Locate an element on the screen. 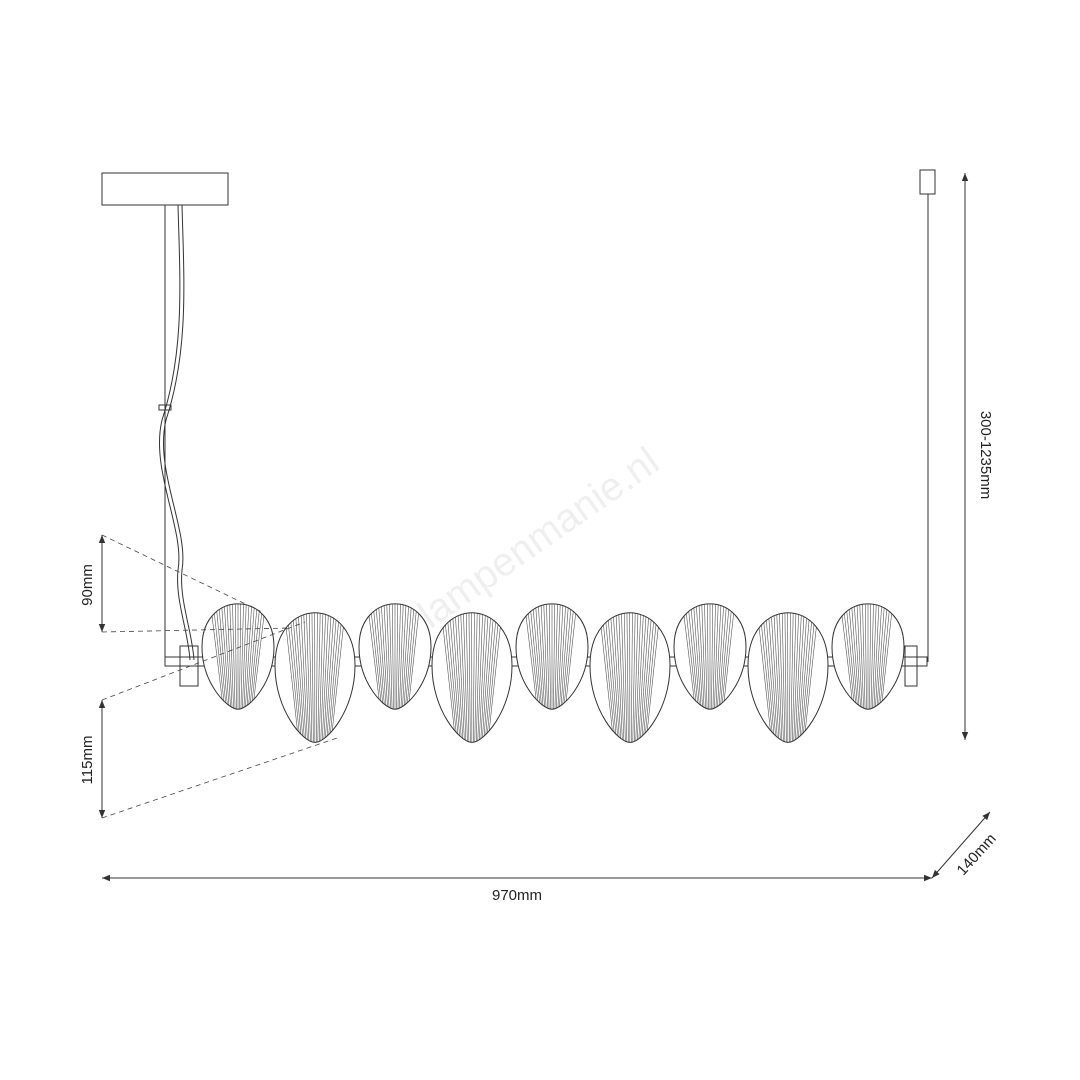 The image size is (1080, 1080). cable is located at coordinates (174, 432).